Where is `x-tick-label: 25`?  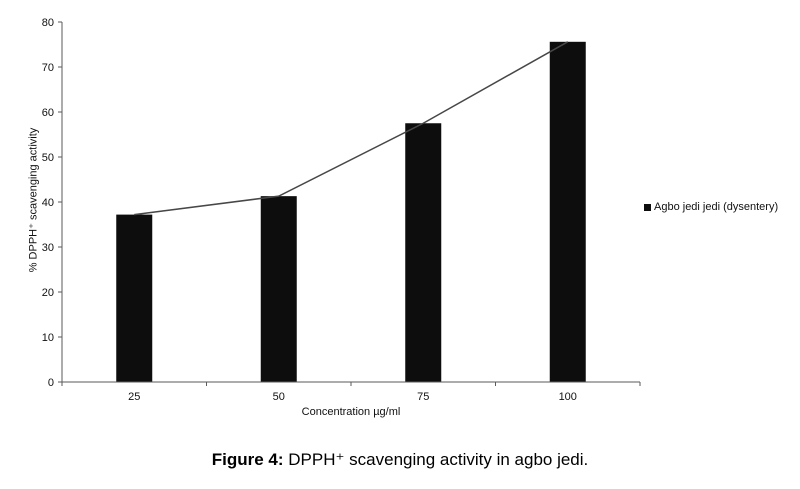
x-tick-label: 25 is located at coordinates (134, 397).